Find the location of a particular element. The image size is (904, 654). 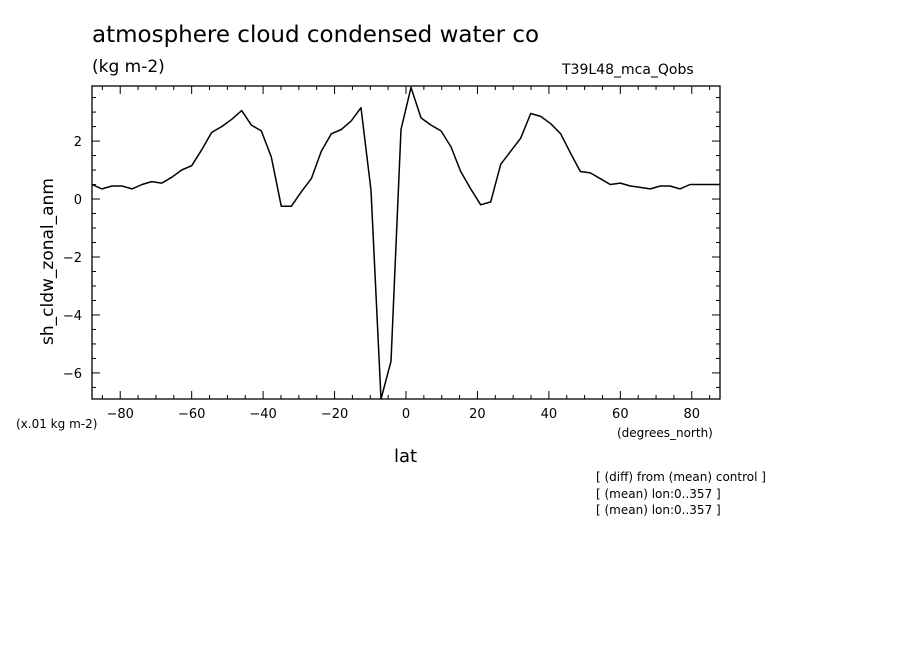

x-tick-label: −80 is located at coordinates (120, 414).